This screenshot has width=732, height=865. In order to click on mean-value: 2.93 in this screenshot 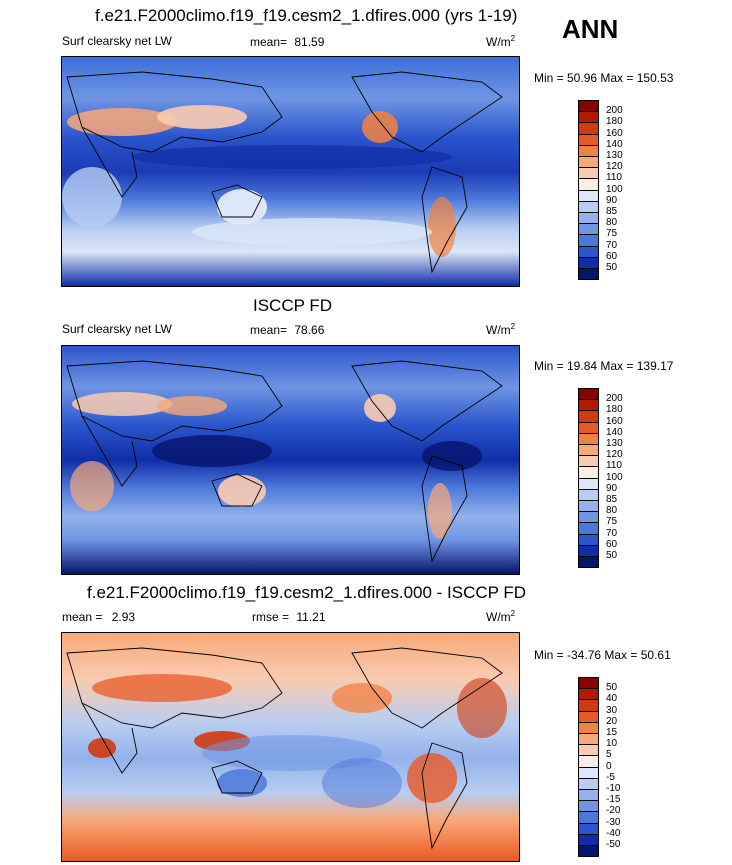, I will do `click(123, 617)`.